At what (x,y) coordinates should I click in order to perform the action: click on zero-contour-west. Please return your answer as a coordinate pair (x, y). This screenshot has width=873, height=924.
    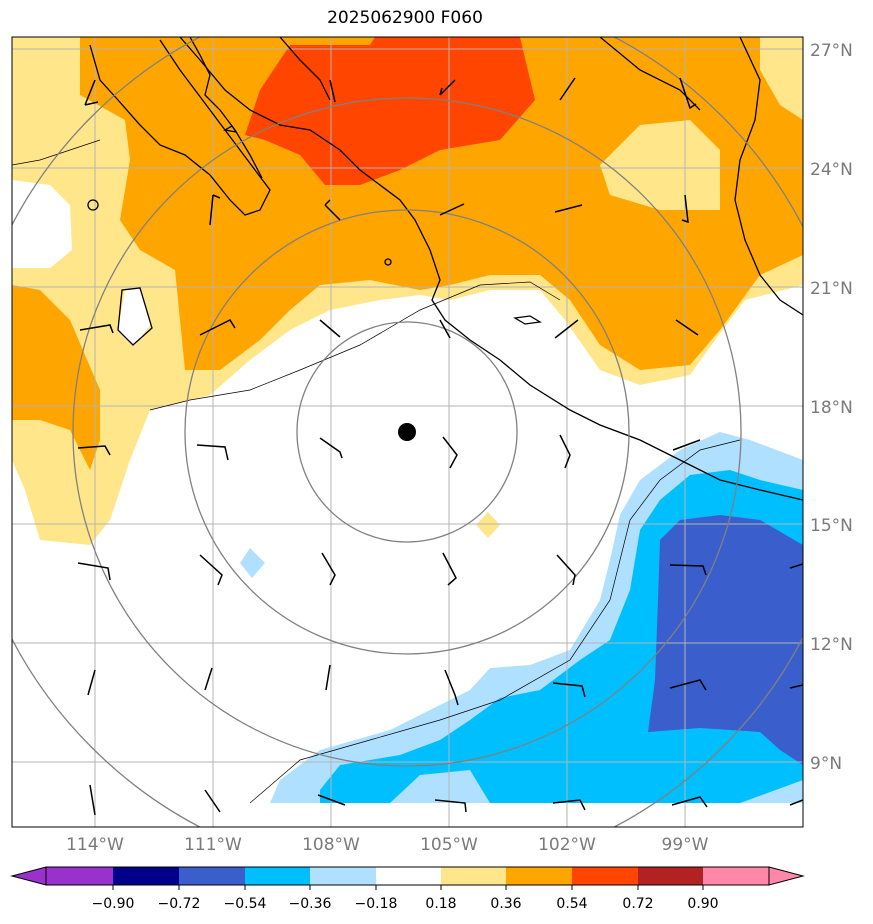
    Looking at the image, I should click on (355, 346).